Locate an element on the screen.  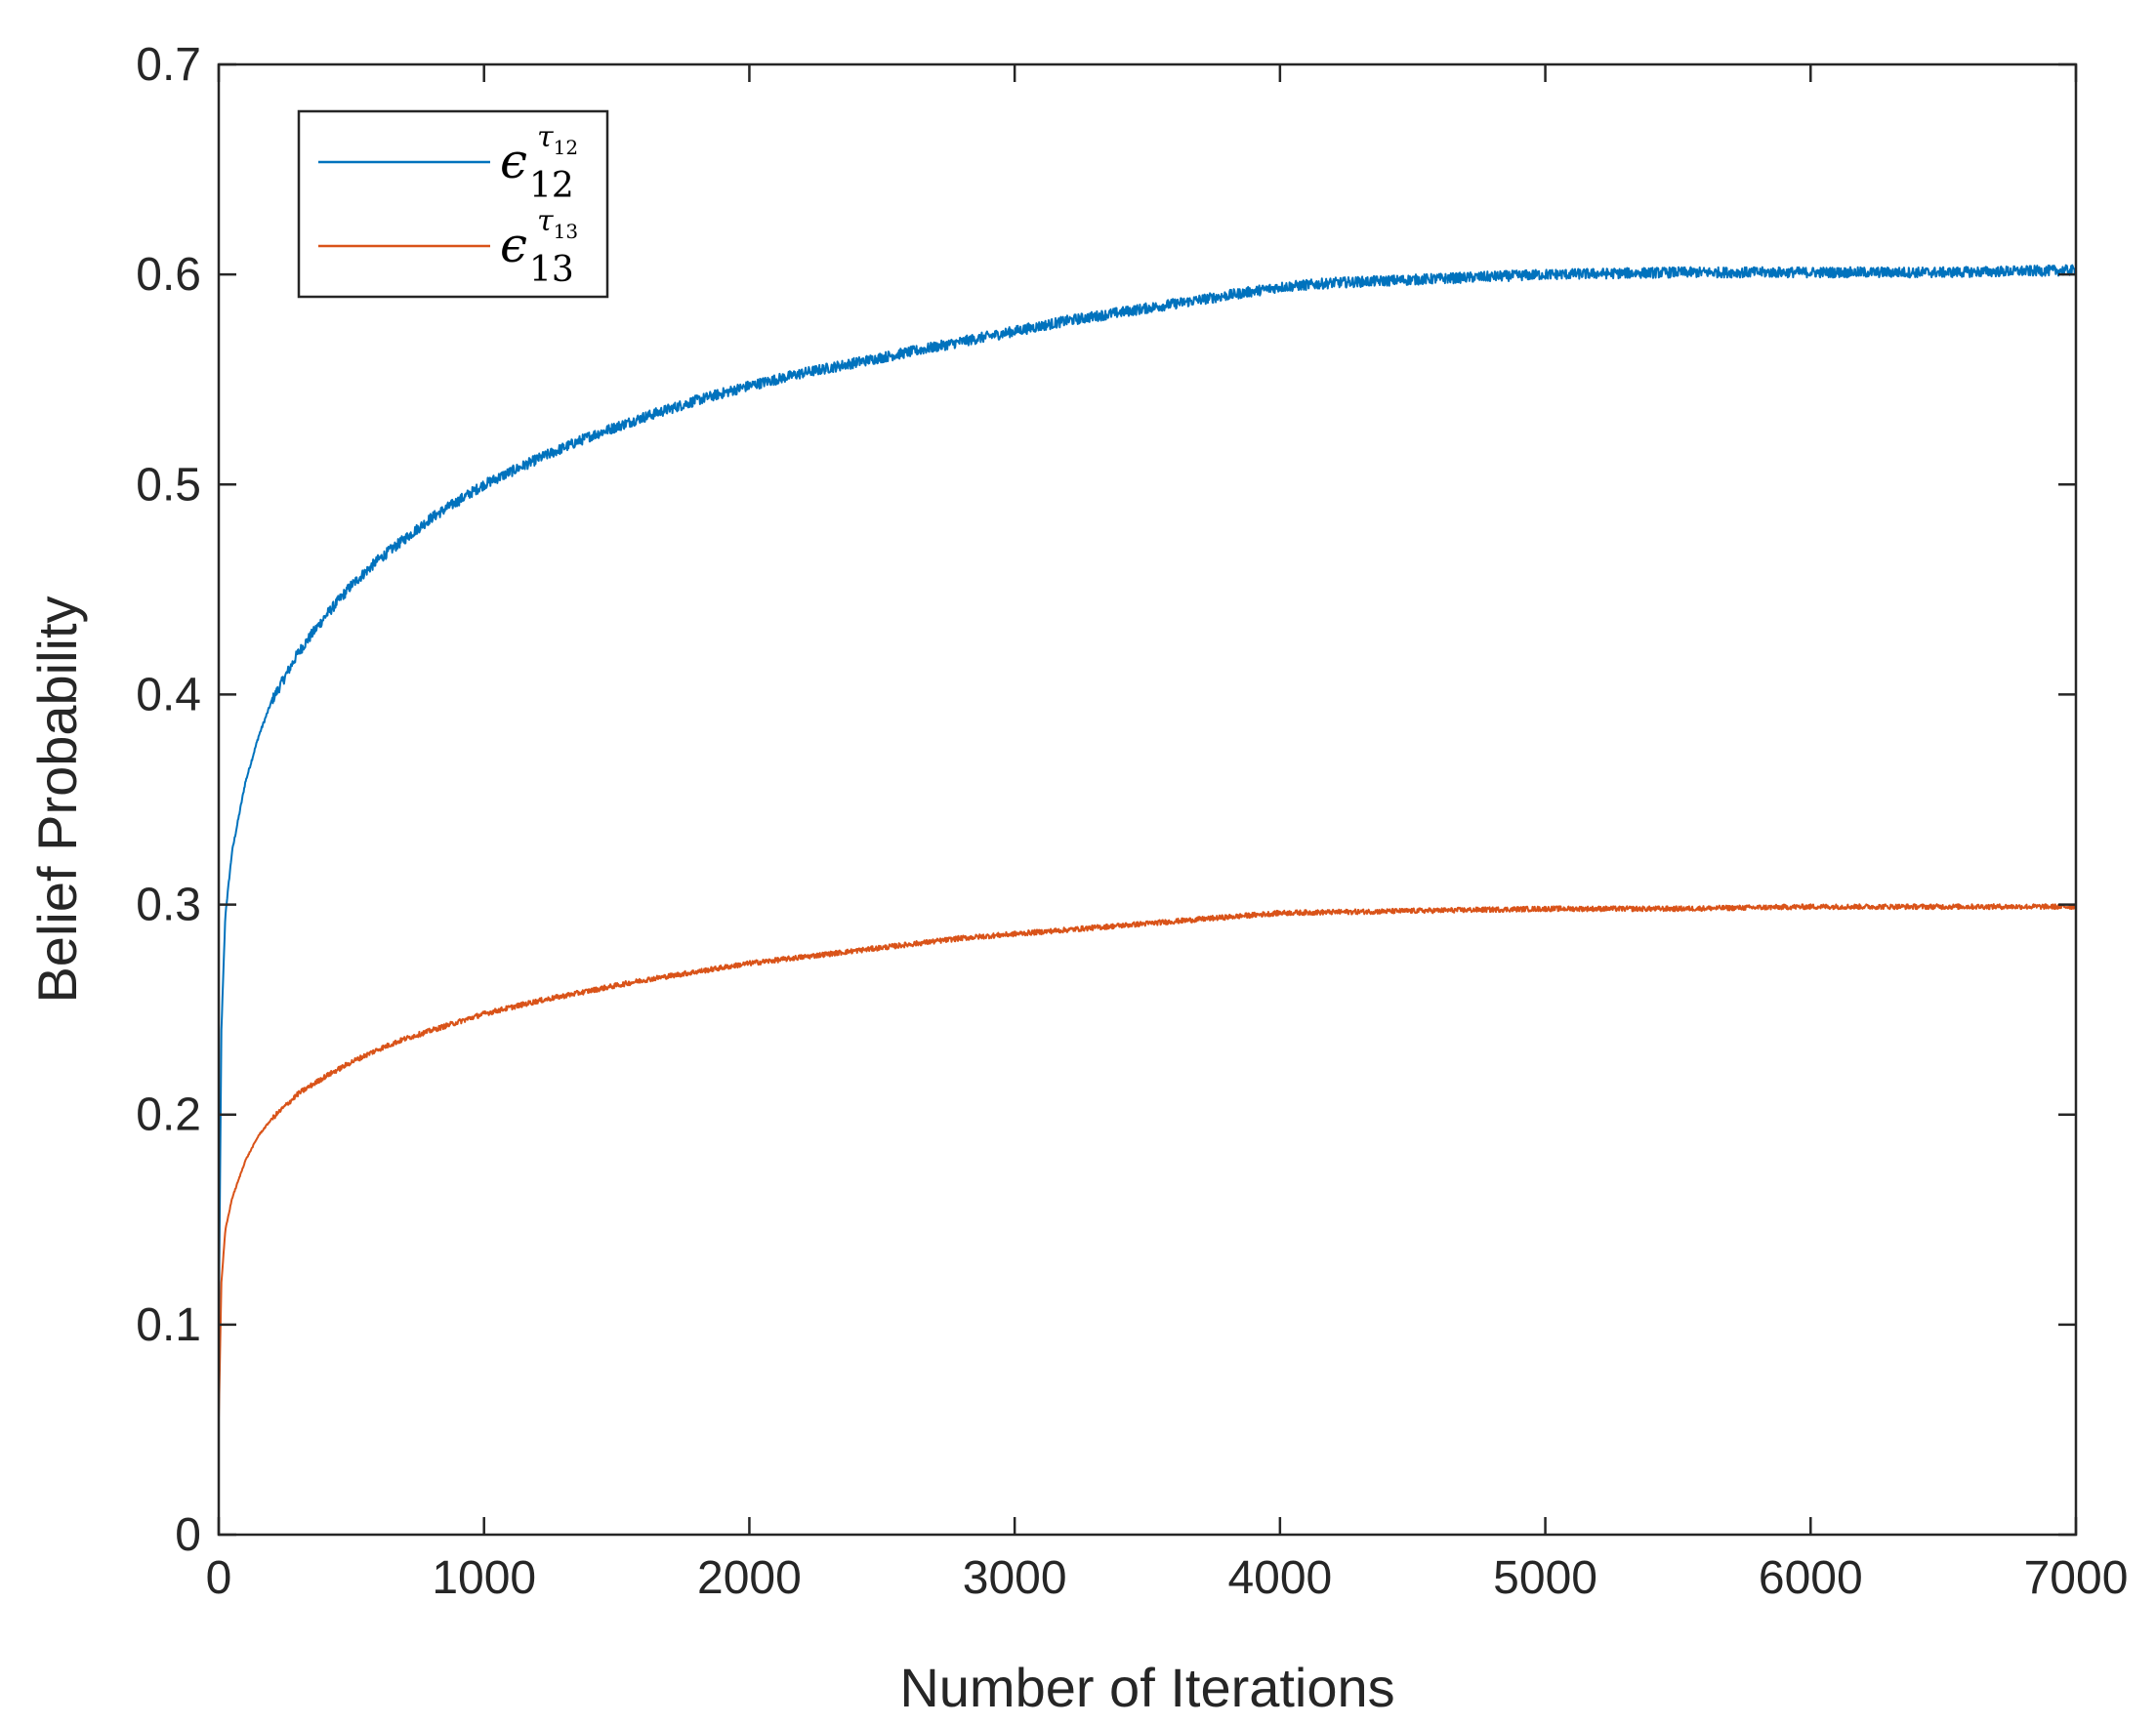
y-tick-label: 0 is located at coordinates (188, 1535).